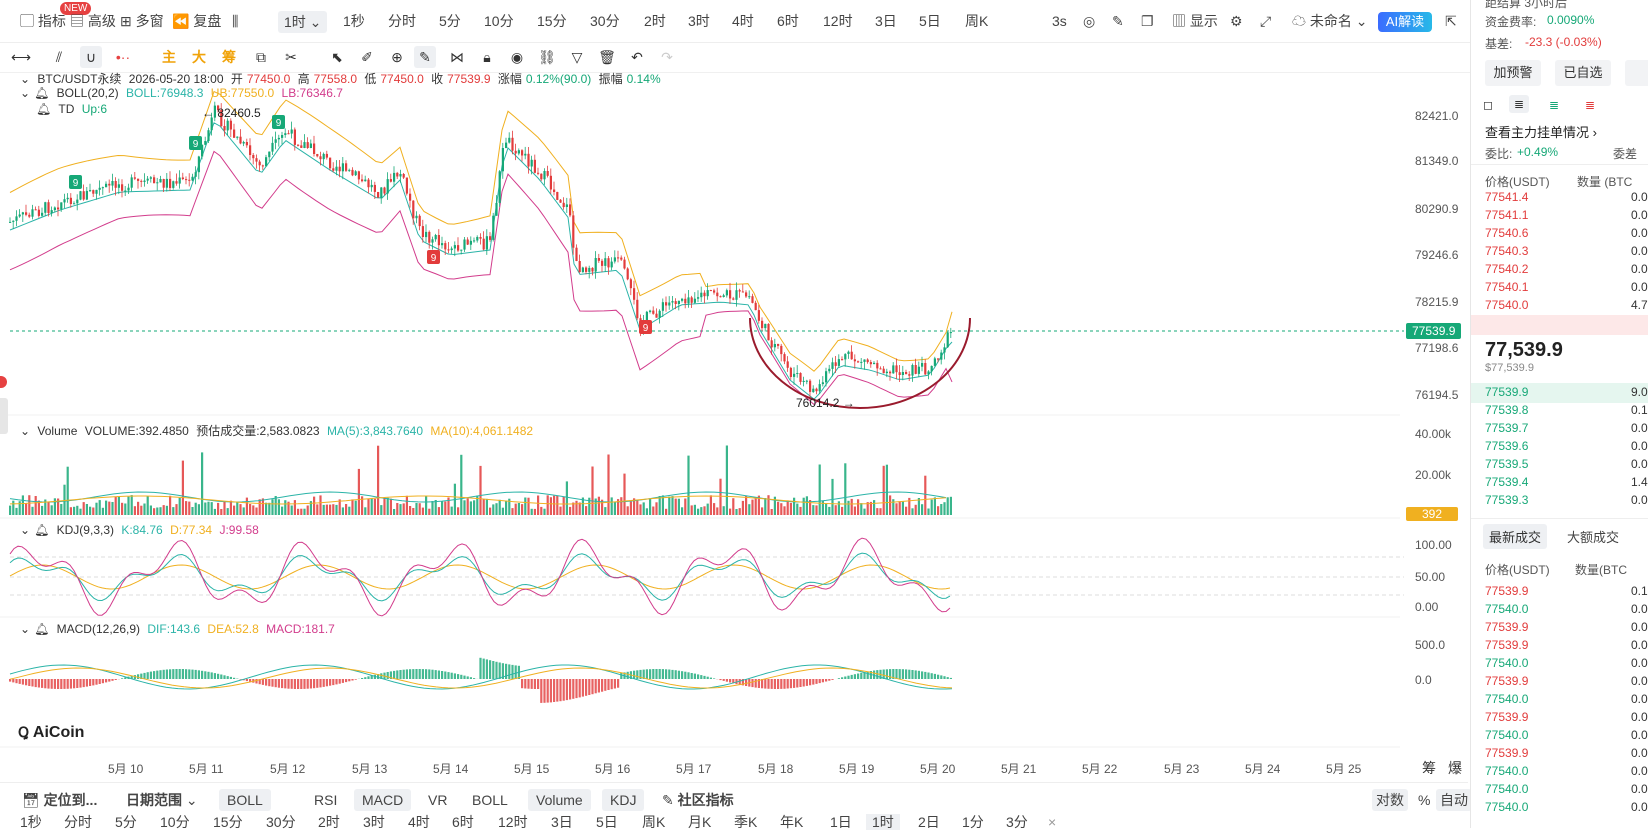 The image size is (1648, 830). Describe the element at coordinates (59, 57) in the screenshot. I see `trend-line-icon: ⫽` at that location.